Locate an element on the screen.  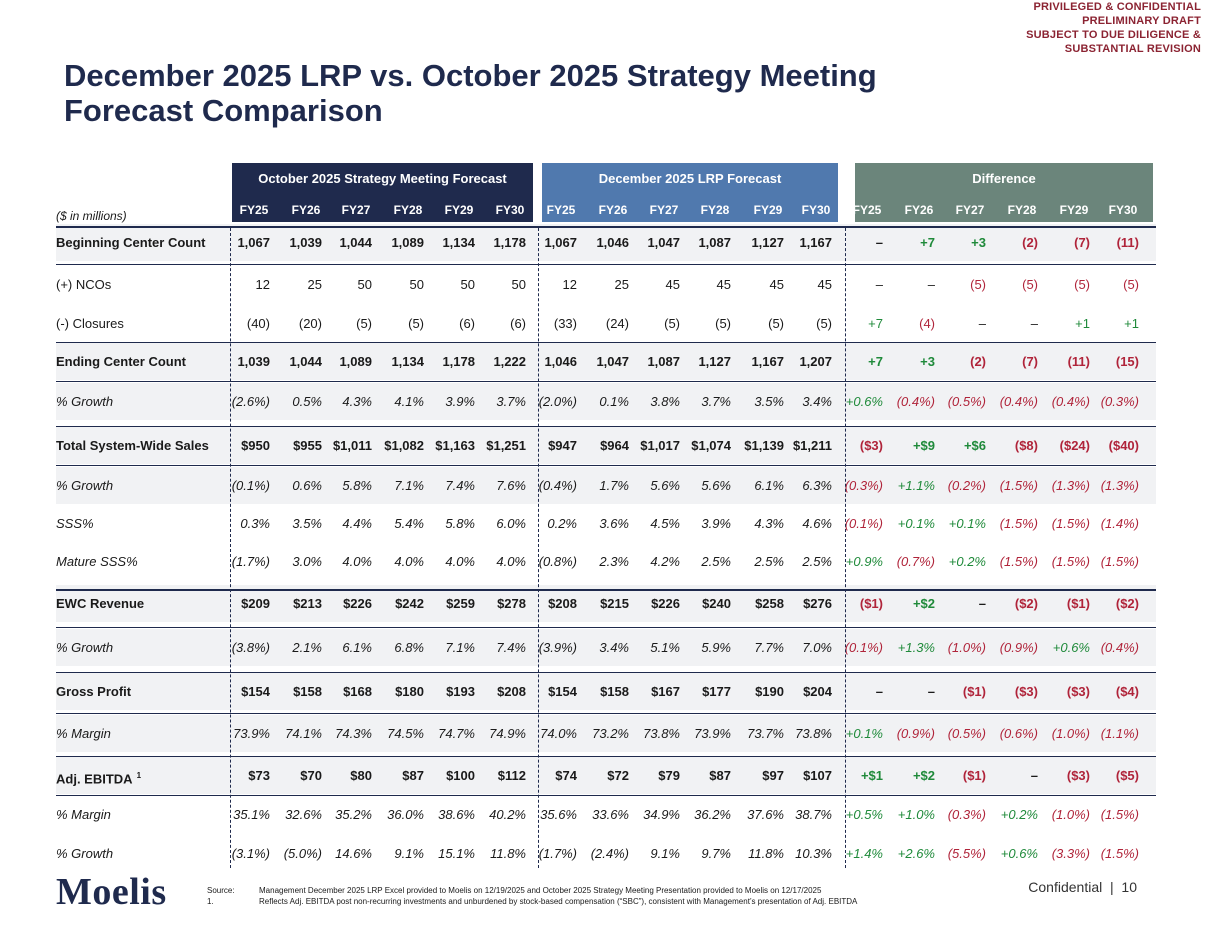
table-cell: 36.0% is located at coordinates (405, 814).